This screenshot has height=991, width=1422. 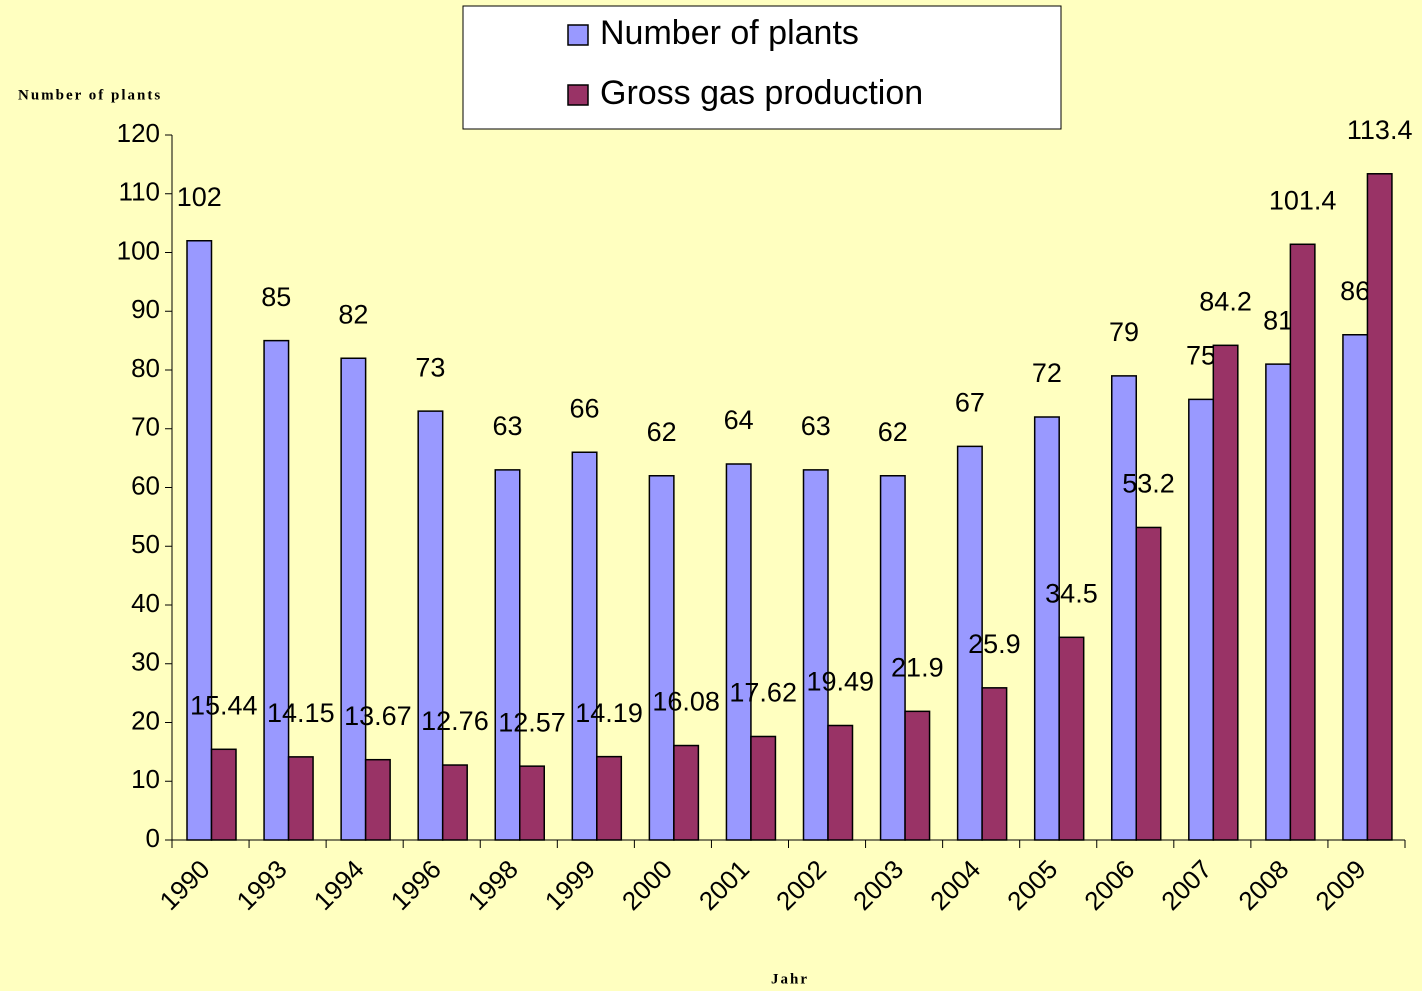 What do you see at coordinates (761, 93) in the screenshot?
I see `legend-label: Gross gas production` at bounding box center [761, 93].